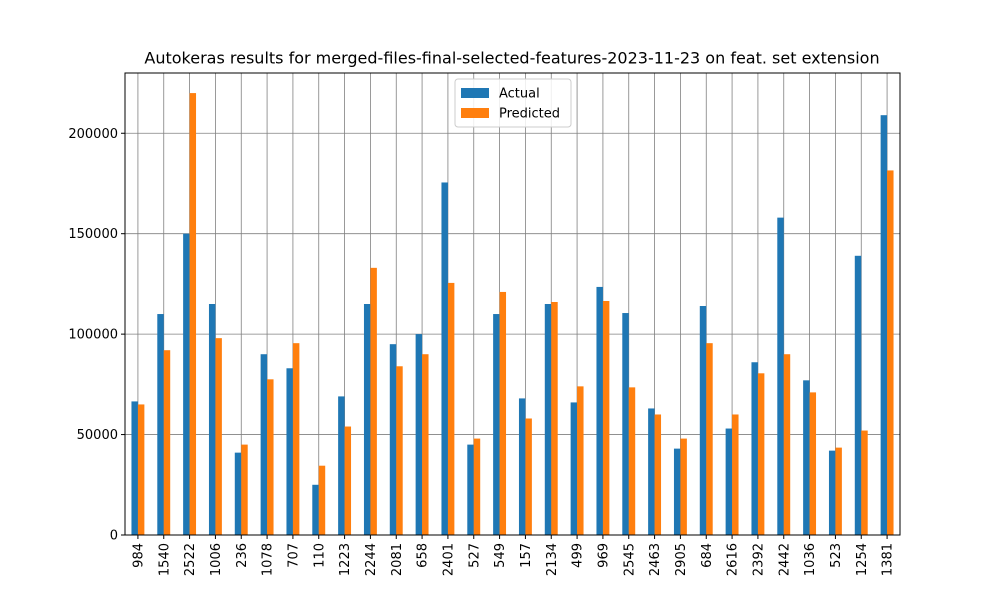  I want to click on x-tick-label: 1078, so click(268, 559).